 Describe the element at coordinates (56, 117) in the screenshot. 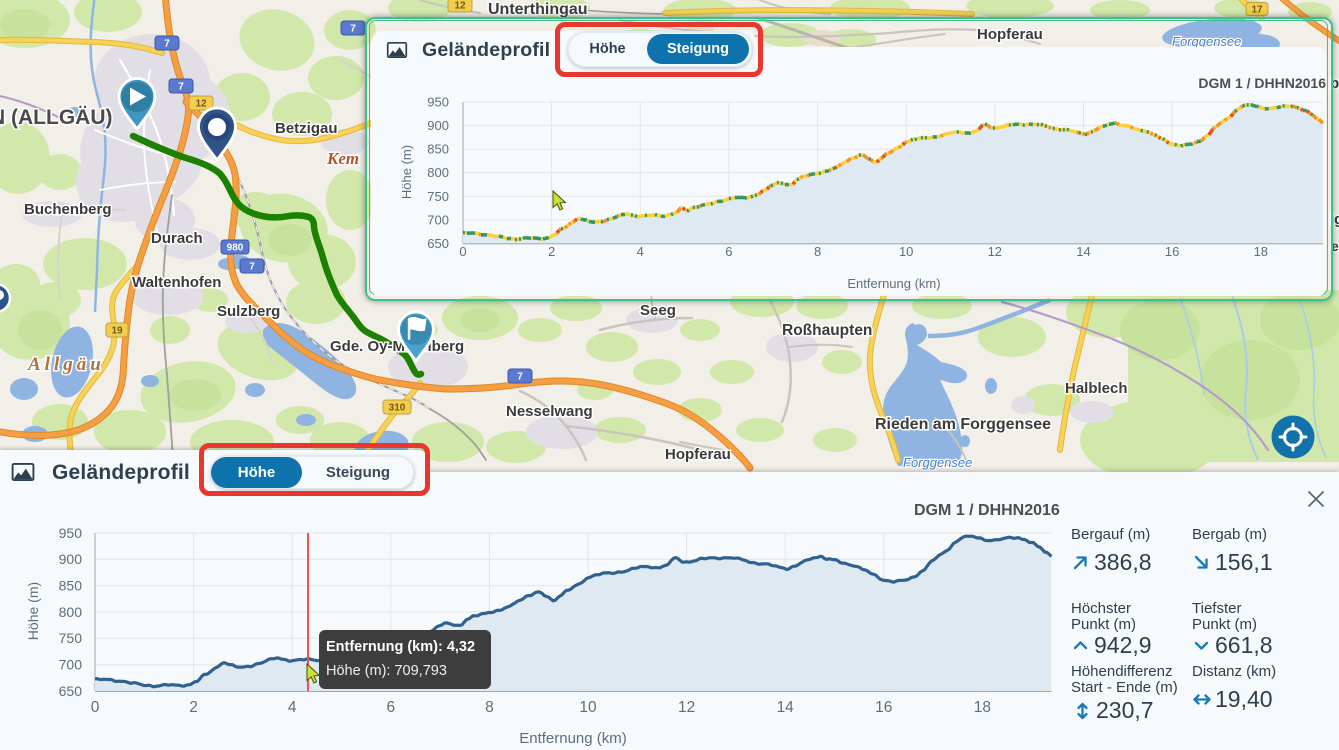

I see `svg-text: N (ALLGÄU)` at that location.